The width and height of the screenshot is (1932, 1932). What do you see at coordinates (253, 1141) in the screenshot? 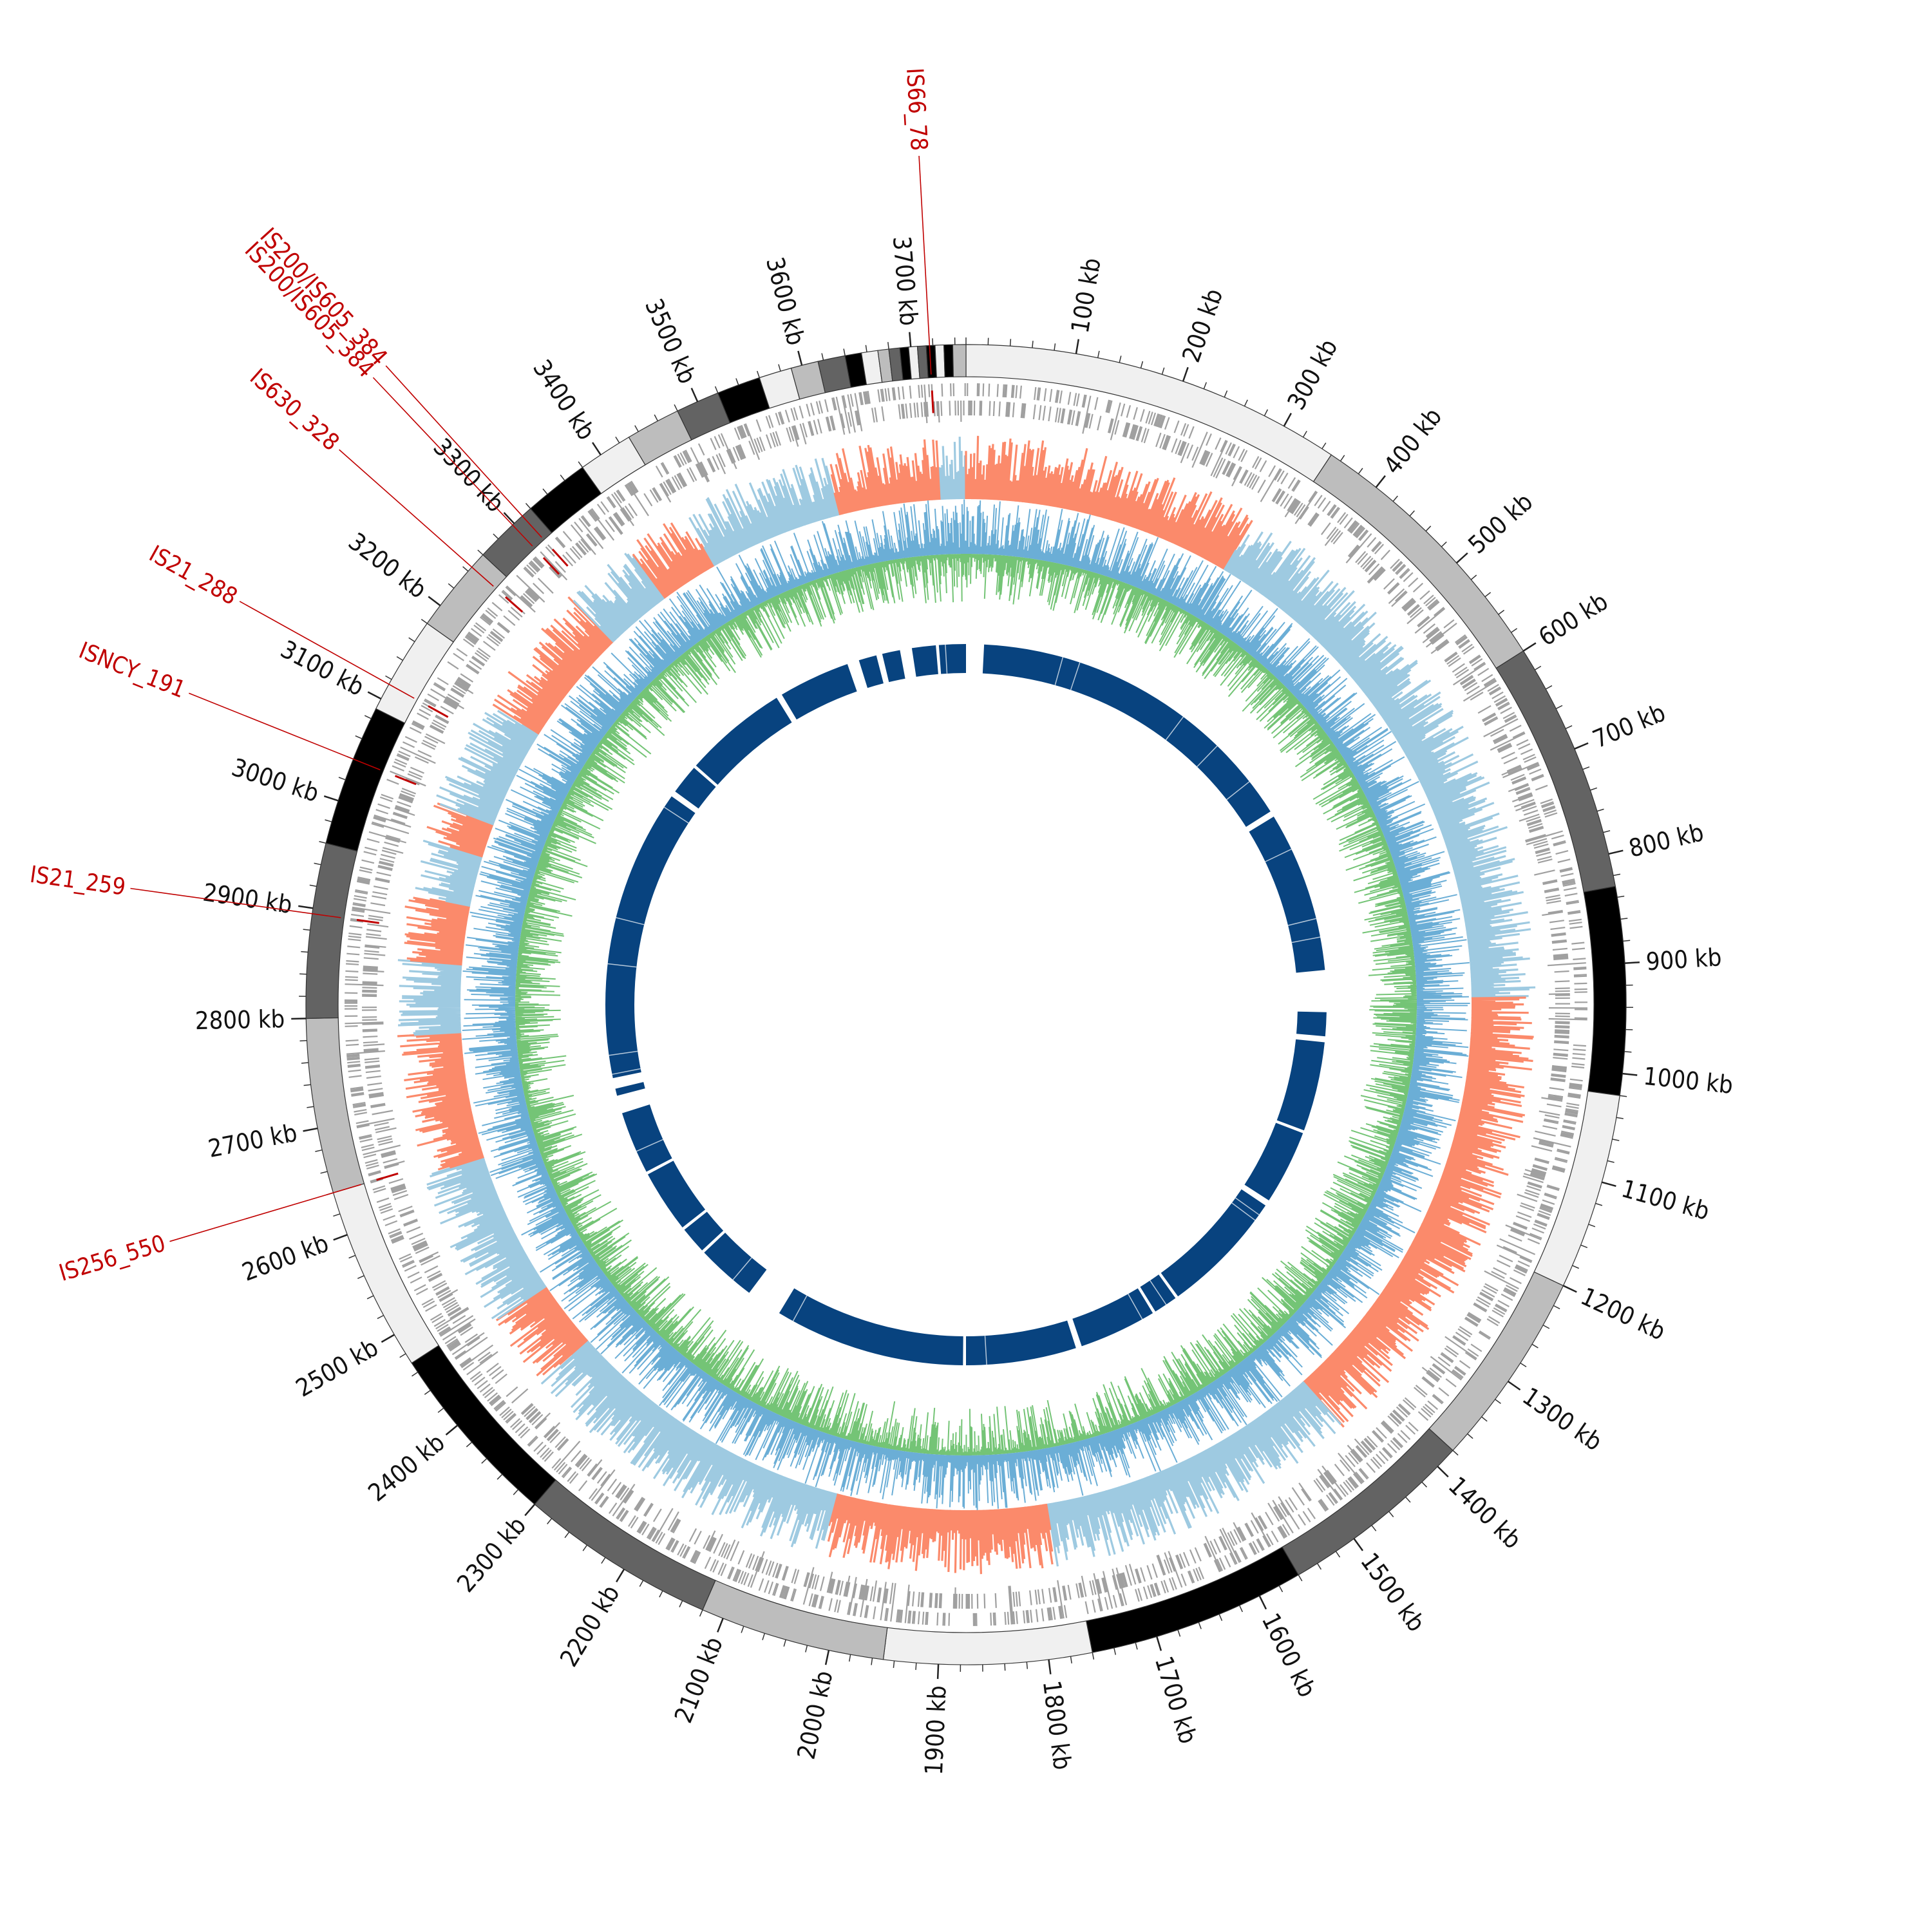
I see `tick-label: 2700 kb` at bounding box center [253, 1141].